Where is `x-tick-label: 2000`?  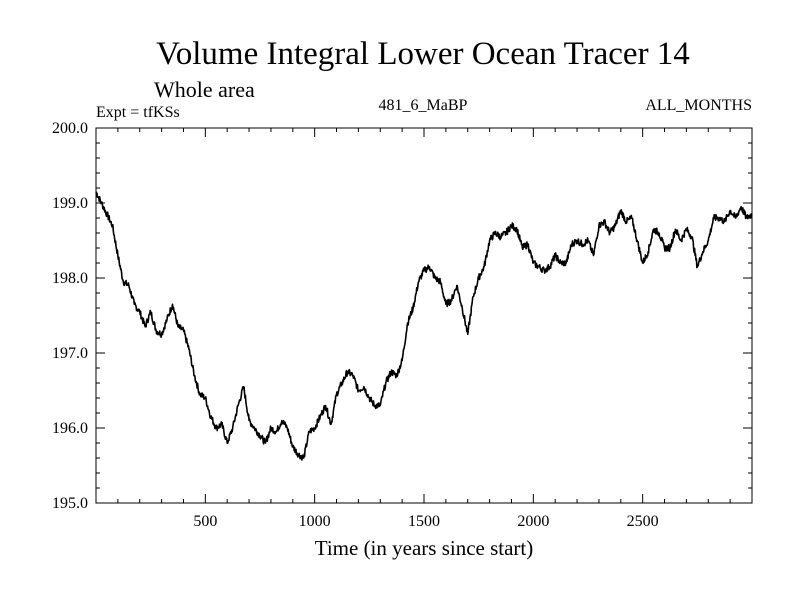
x-tick-label: 2000 is located at coordinates (533, 521).